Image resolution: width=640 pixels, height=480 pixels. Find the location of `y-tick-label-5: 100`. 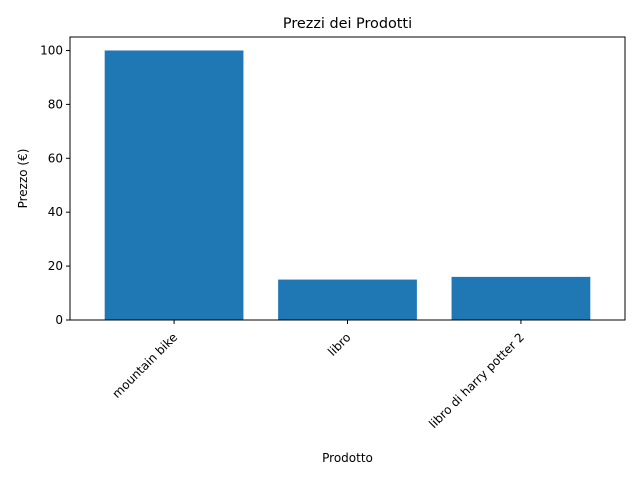

y-tick-label-5: 100 is located at coordinates (51, 50).